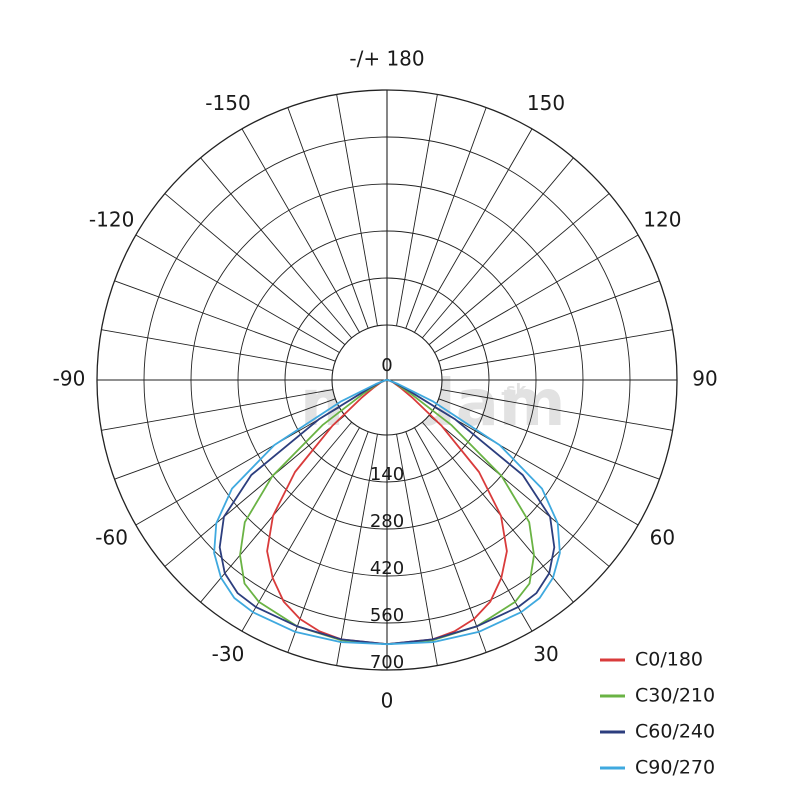  What do you see at coordinates (675, 768) in the screenshot?
I see `legend-label: C90/270` at bounding box center [675, 768].